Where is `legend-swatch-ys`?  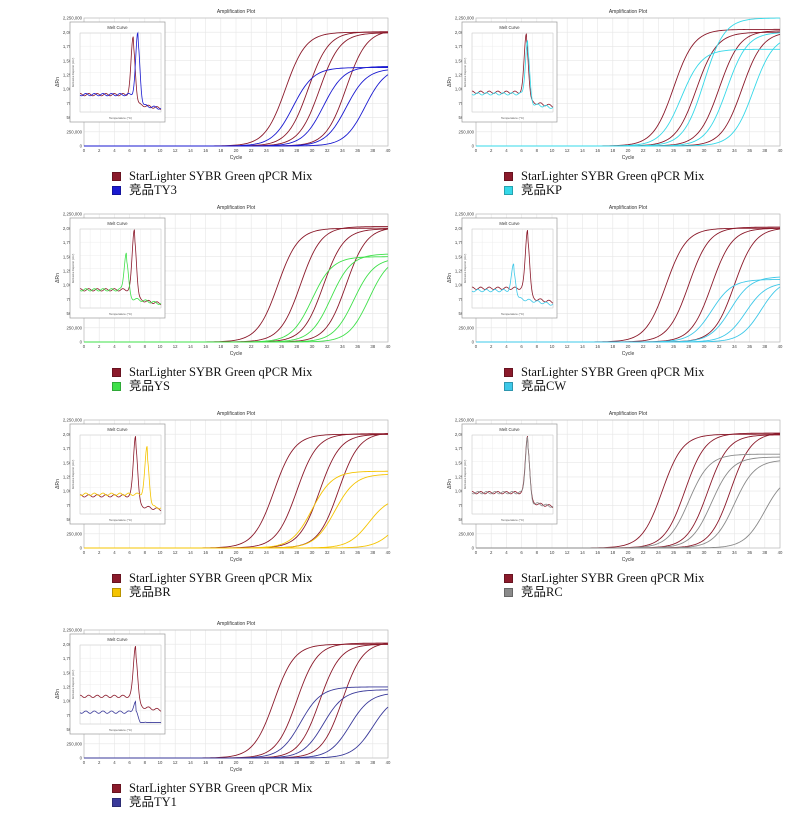
legend-swatch-ys is located at coordinates (116, 386).